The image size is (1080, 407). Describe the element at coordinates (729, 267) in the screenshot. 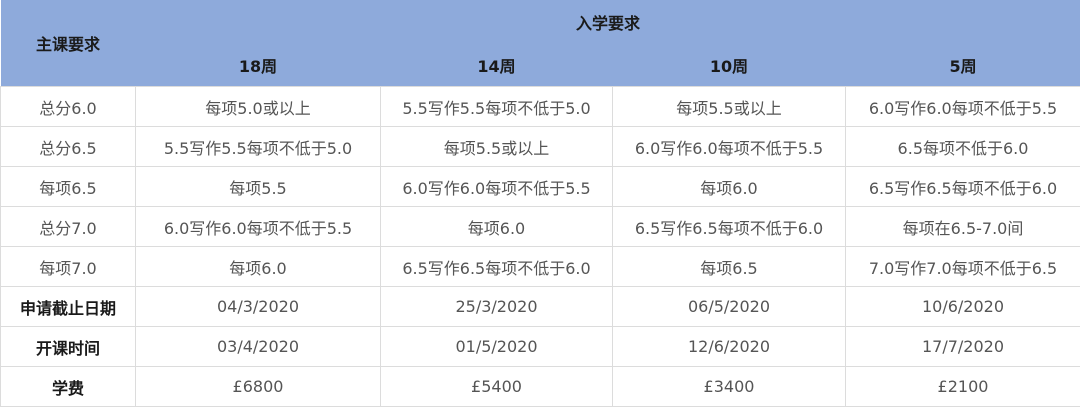

I see `table-cell: 每项6.5` at that location.